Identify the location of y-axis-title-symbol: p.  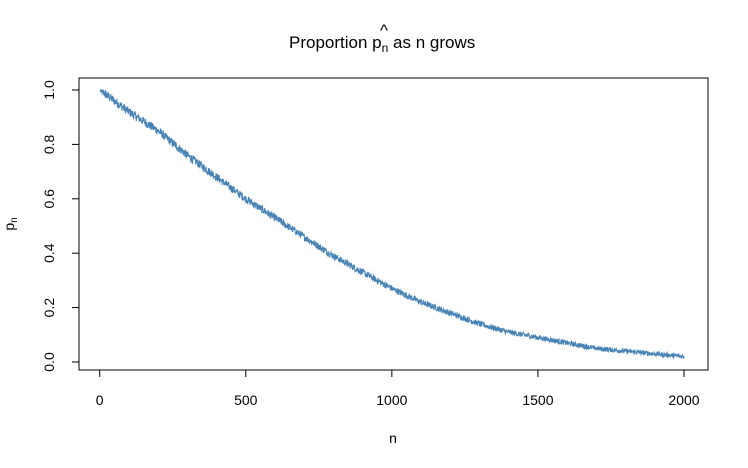
(9, 227).